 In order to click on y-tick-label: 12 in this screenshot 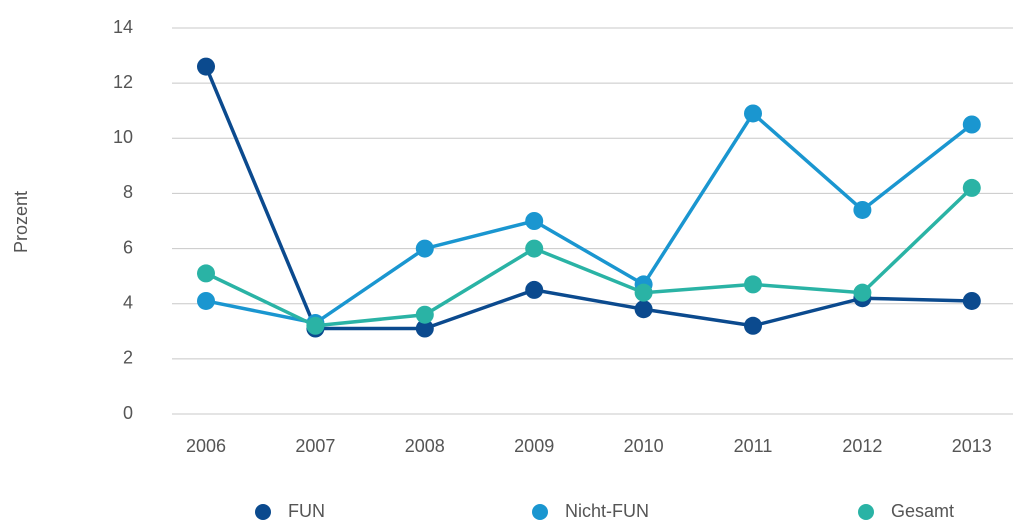, I will do `click(123, 82)`.